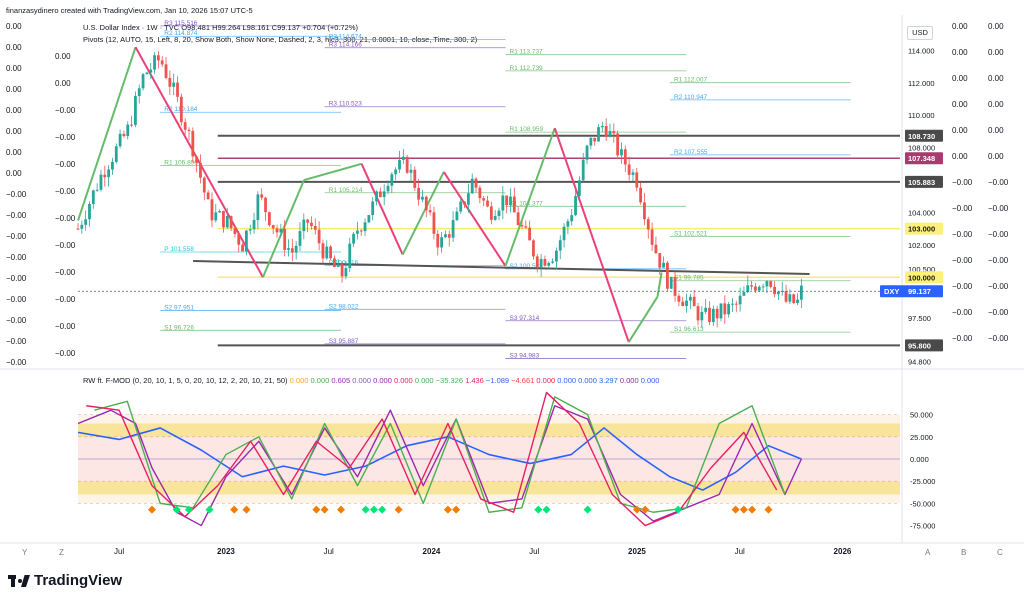 The width and height of the screenshot is (1024, 603). What do you see at coordinates (78, 580) in the screenshot?
I see `tradingview-wordmark: TradingView` at bounding box center [78, 580].